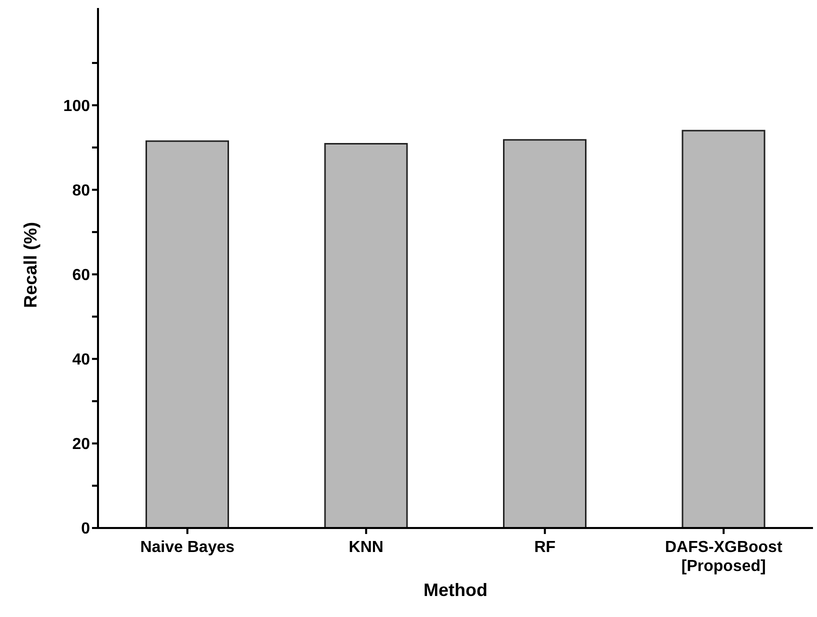  I want to click on y-tick-label: 60, so click(81, 275).